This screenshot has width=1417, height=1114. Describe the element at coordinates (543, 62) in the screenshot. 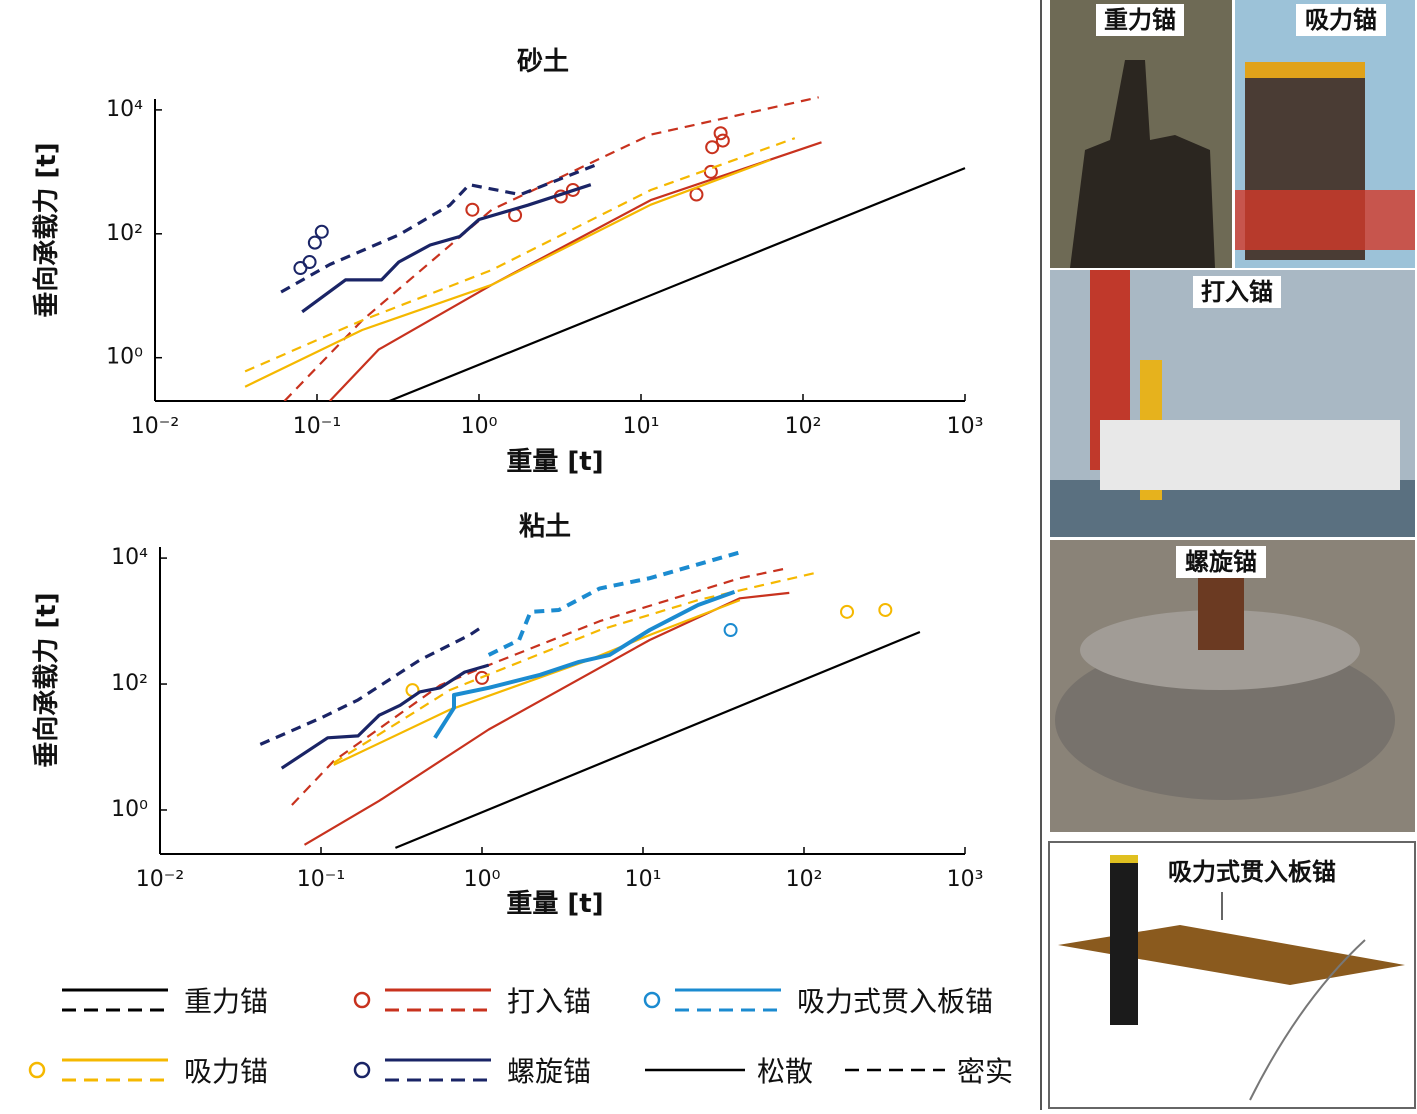

I see `chart-title: 砂土` at that location.